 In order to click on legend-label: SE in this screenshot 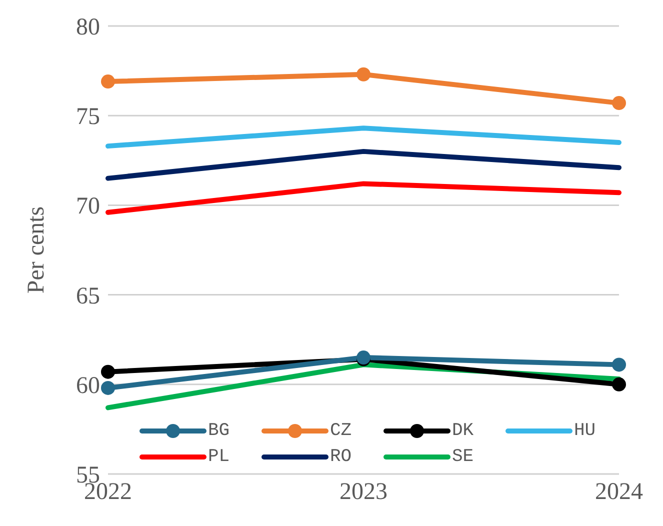, I will do `click(463, 457)`.